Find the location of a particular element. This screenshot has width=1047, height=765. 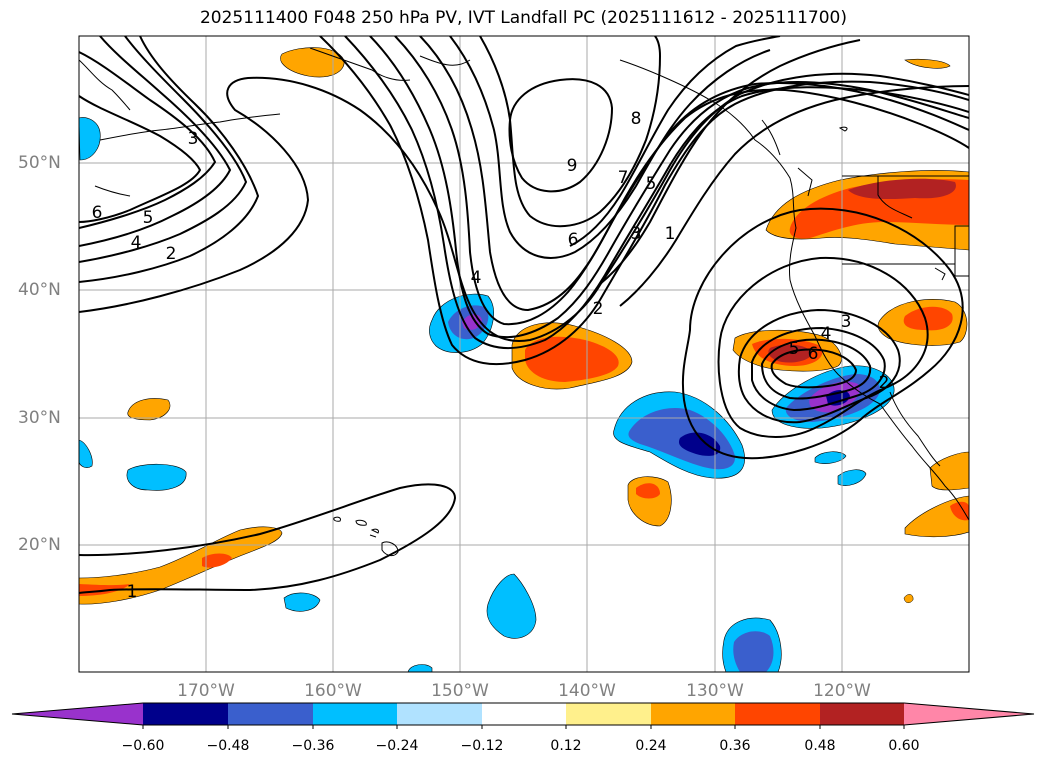

lon-label: 130°W is located at coordinates (715, 691).